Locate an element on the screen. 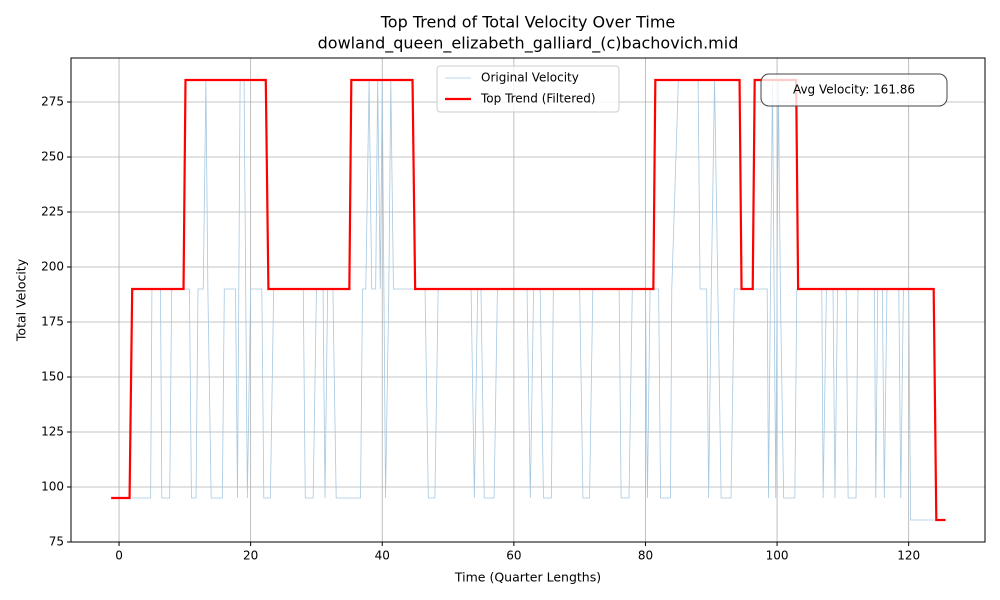  x-axis-label: Time (Quarter Lengths) is located at coordinates (527, 577).